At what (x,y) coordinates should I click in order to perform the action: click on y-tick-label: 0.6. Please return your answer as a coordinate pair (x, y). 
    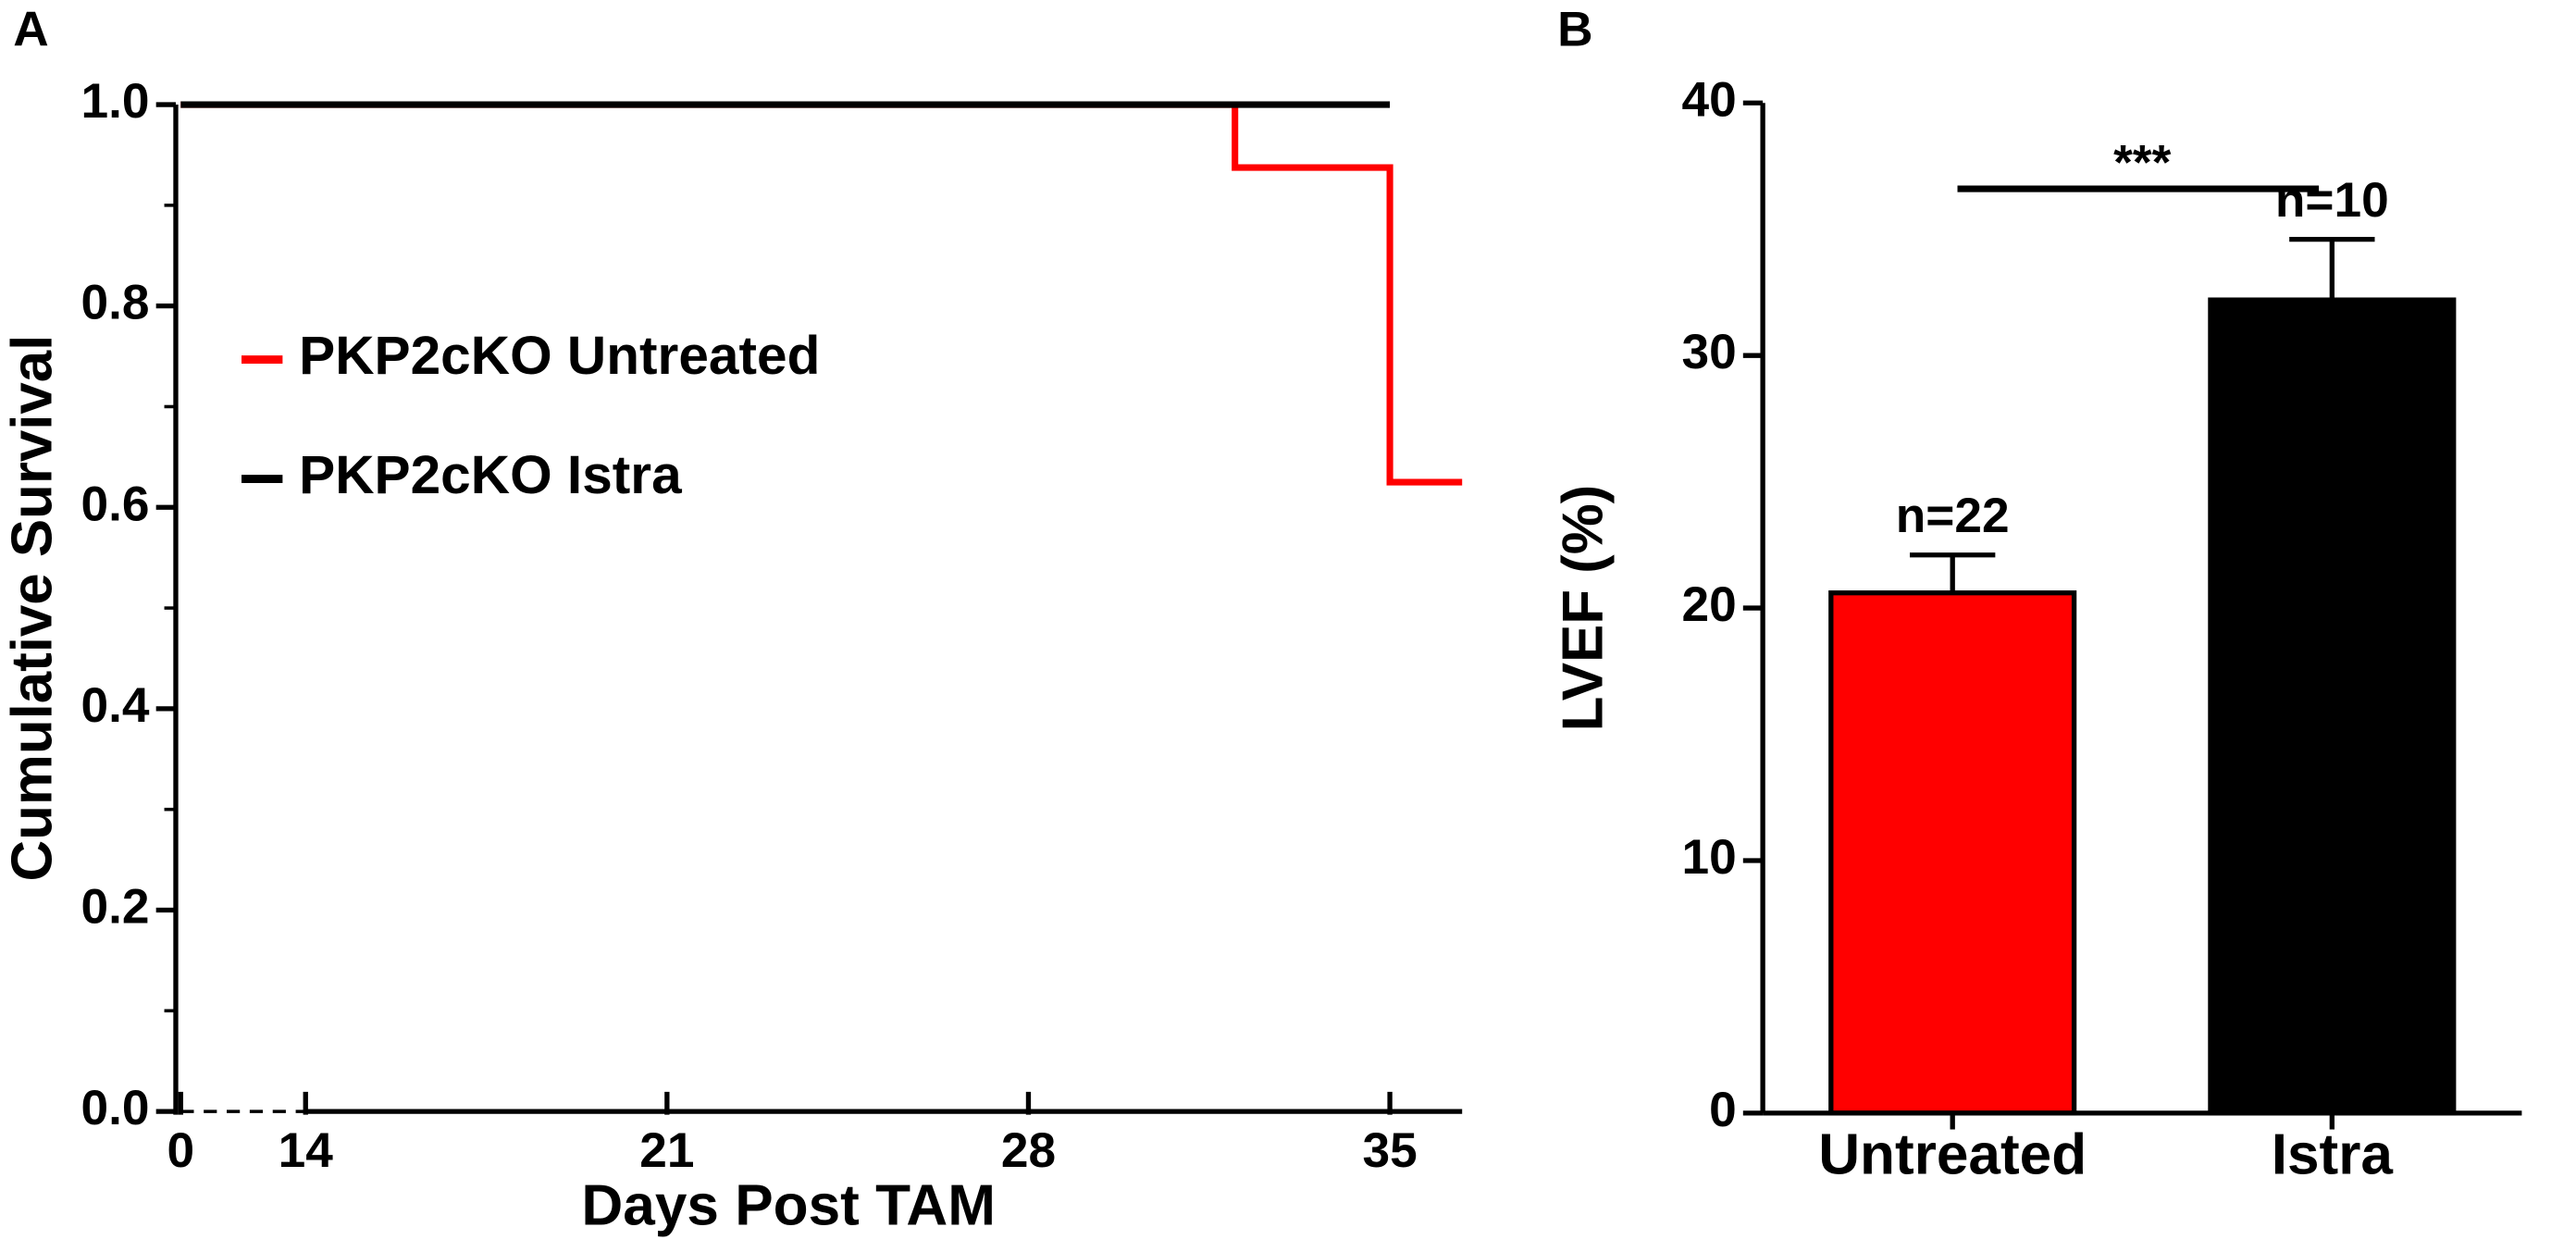
    Looking at the image, I should click on (116, 504).